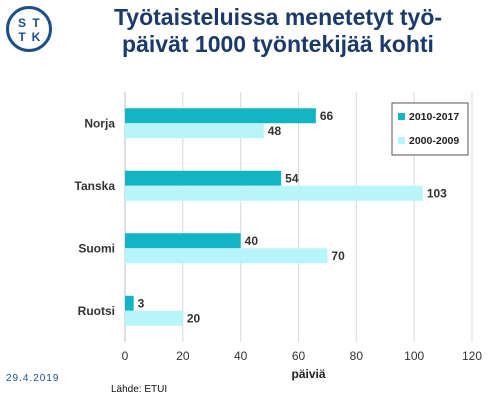  I want to click on data-label: 103, so click(437, 193).